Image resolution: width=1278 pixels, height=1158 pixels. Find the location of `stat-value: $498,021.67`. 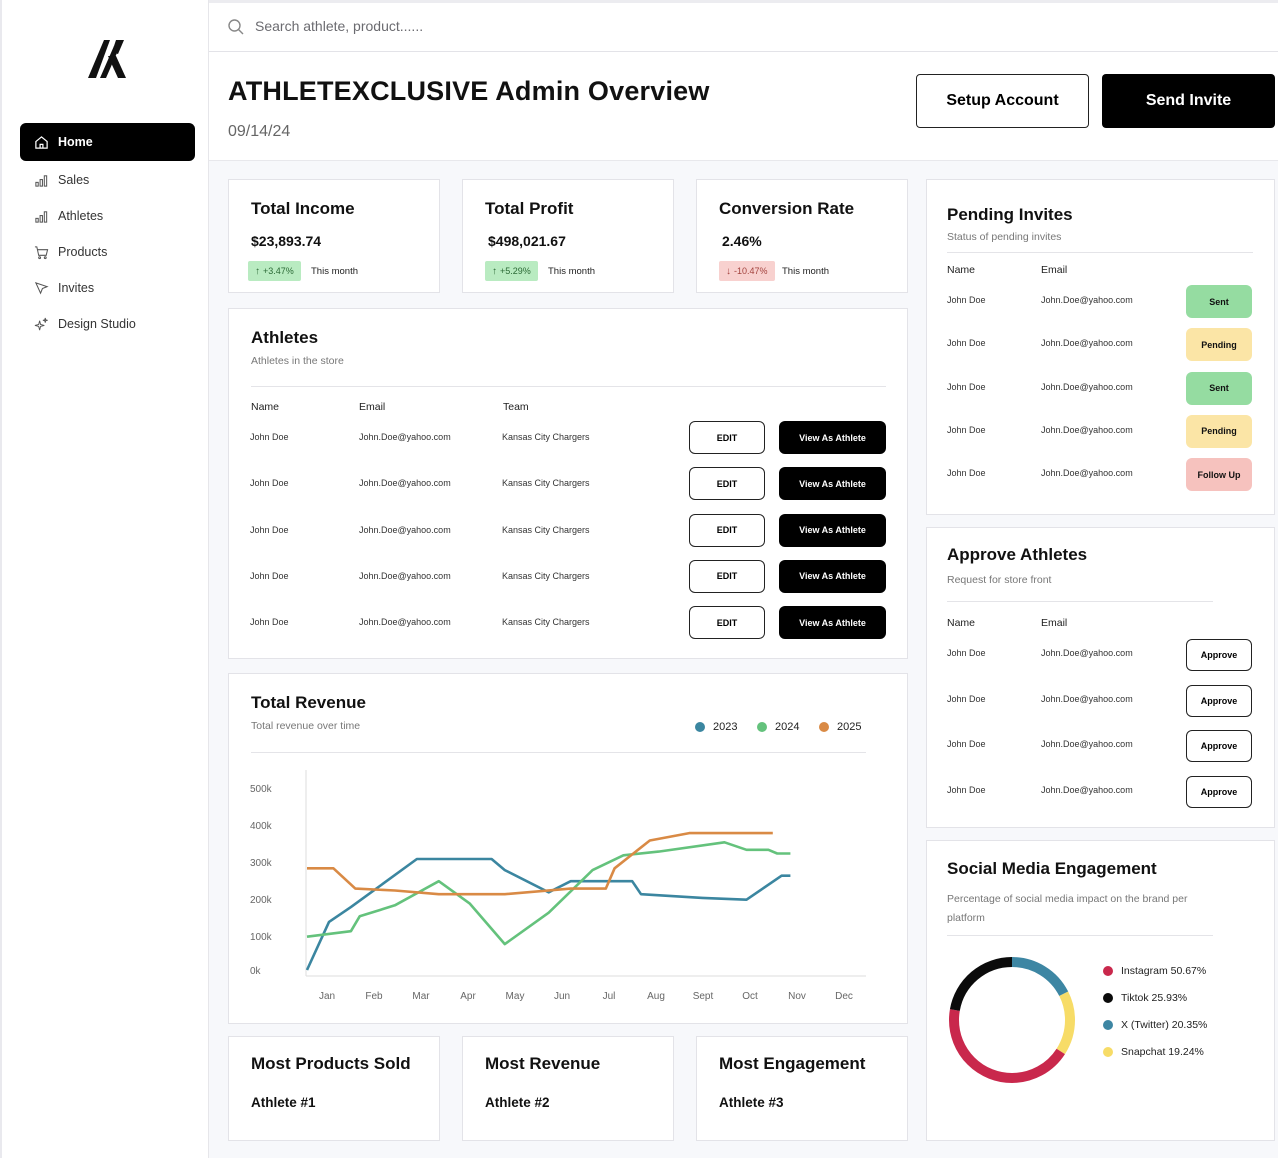

stat-value: $498,021.67 is located at coordinates (527, 241).